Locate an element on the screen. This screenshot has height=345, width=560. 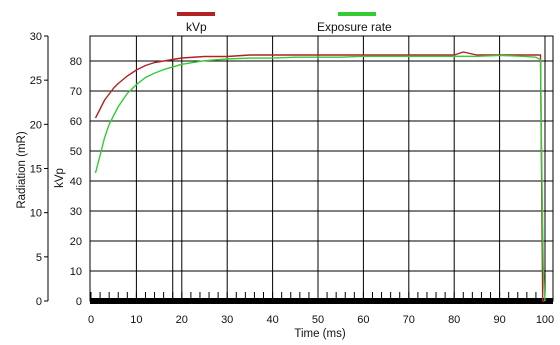
legend-label-kvp: kVp is located at coordinates (196, 27).